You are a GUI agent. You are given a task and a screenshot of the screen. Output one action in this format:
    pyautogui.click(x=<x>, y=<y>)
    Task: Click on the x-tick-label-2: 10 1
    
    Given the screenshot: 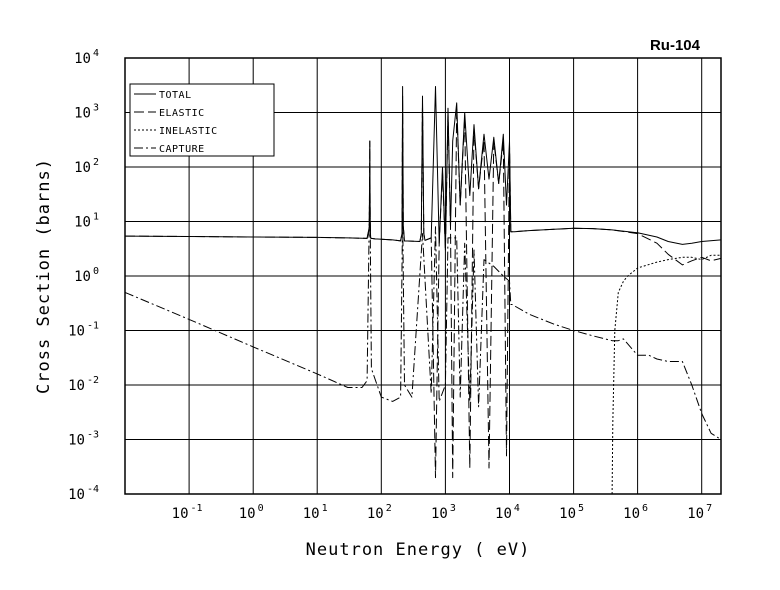 What is the action you would take?
    pyautogui.click(x=315, y=512)
    